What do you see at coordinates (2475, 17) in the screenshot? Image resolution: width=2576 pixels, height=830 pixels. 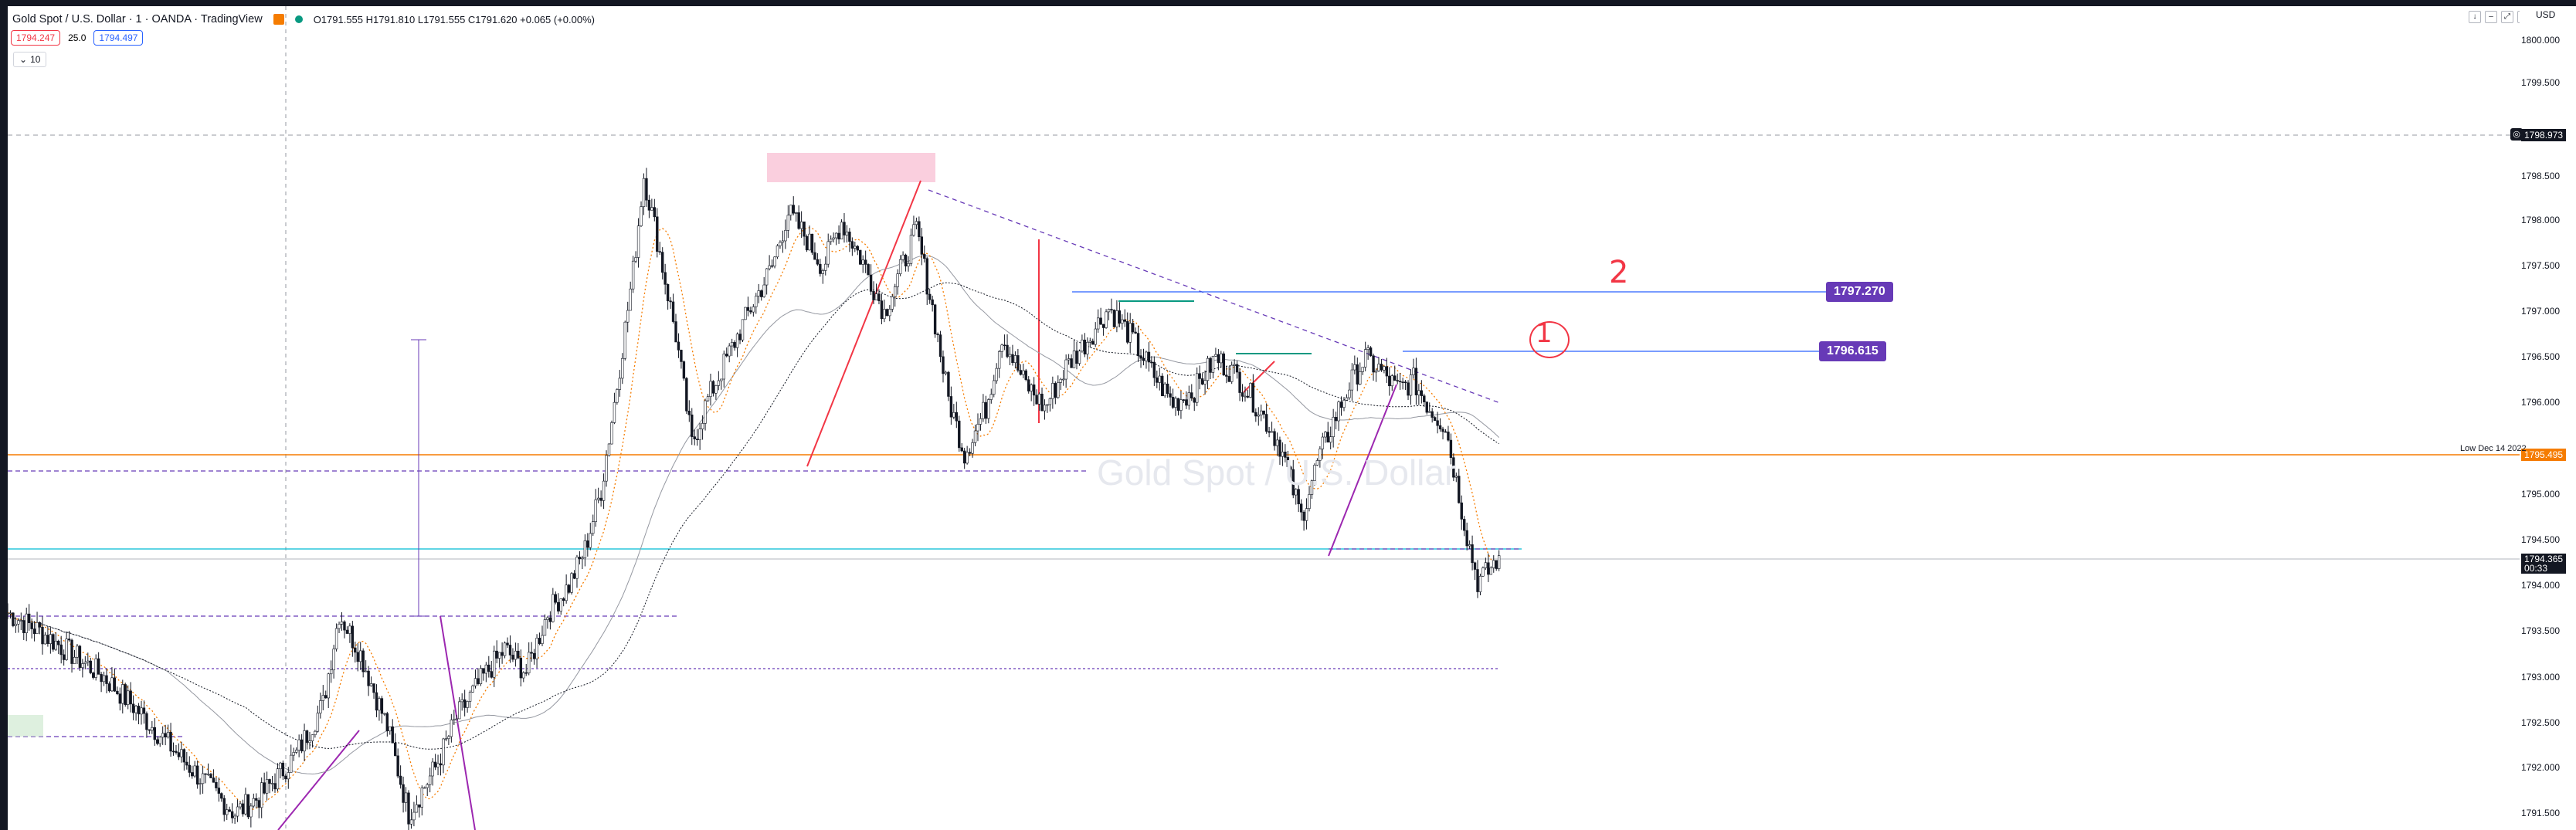 I see `arrow-down-icon: ↓` at bounding box center [2475, 17].